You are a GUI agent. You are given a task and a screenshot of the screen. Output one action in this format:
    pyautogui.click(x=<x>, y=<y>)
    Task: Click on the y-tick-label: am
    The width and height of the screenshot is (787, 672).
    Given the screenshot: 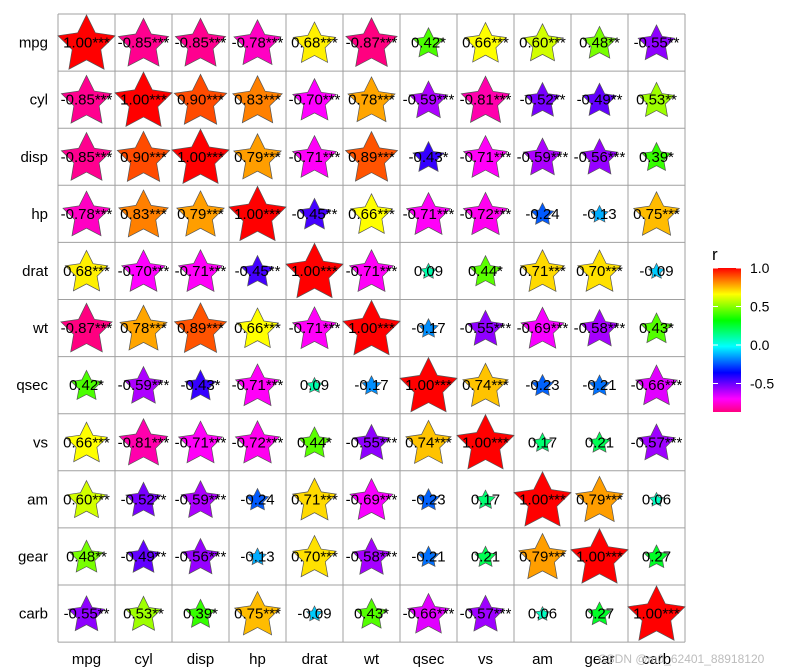 What is the action you would take?
    pyautogui.click(x=37, y=499)
    